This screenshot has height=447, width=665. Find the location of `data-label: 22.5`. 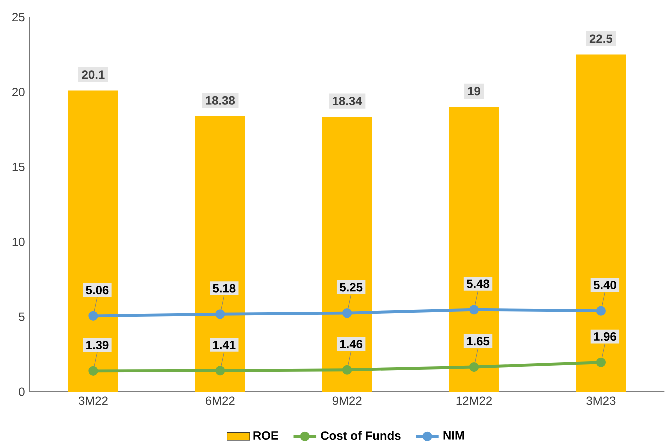

data-label: 22.5 is located at coordinates (601, 39).